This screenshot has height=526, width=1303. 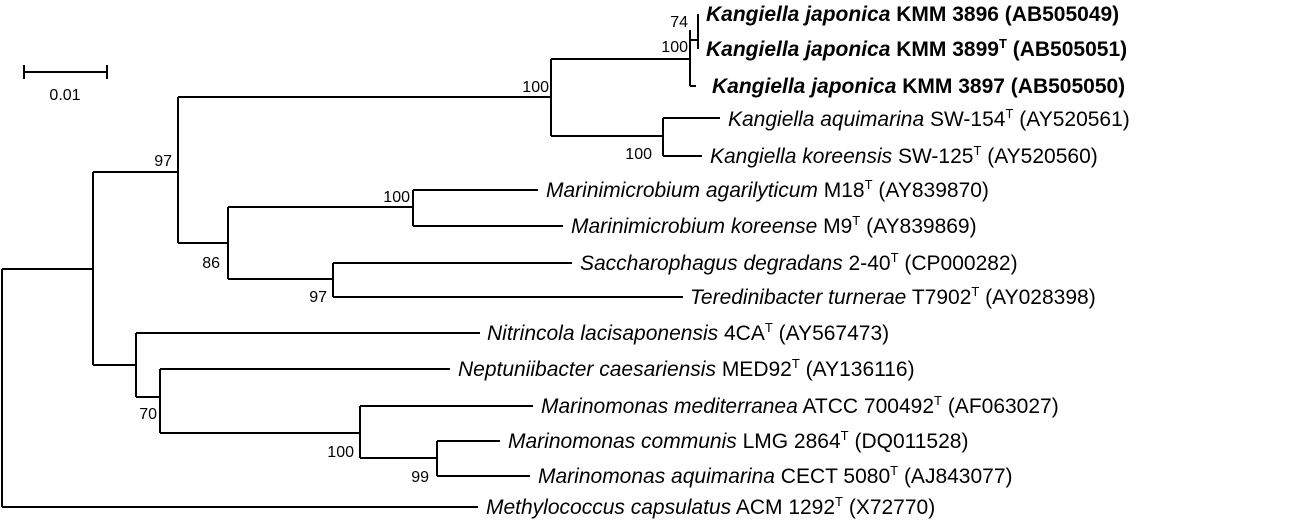 I want to click on bootstrap-value: 74, so click(x=679, y=22).